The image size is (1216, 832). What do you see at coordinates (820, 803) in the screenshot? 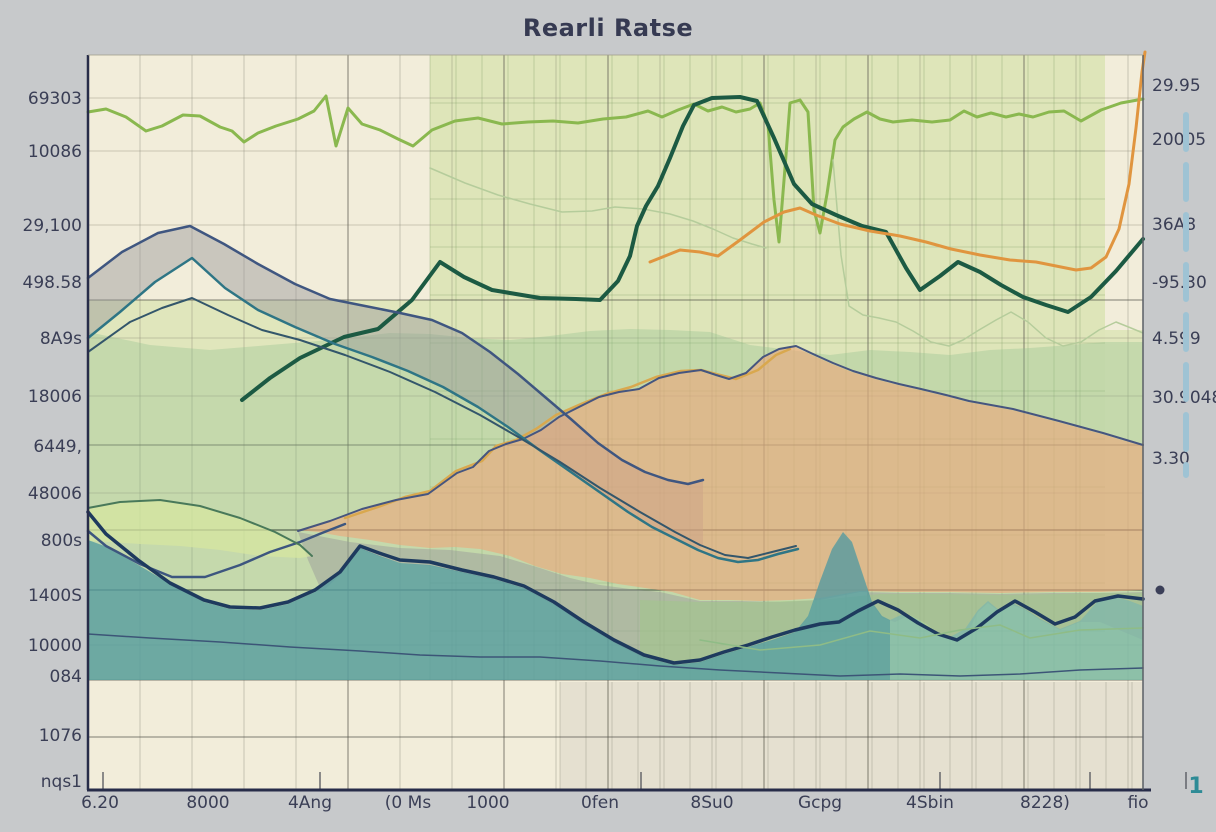
I see `x-axis-label-7: Gcpg` at bounding box center [820, 803].